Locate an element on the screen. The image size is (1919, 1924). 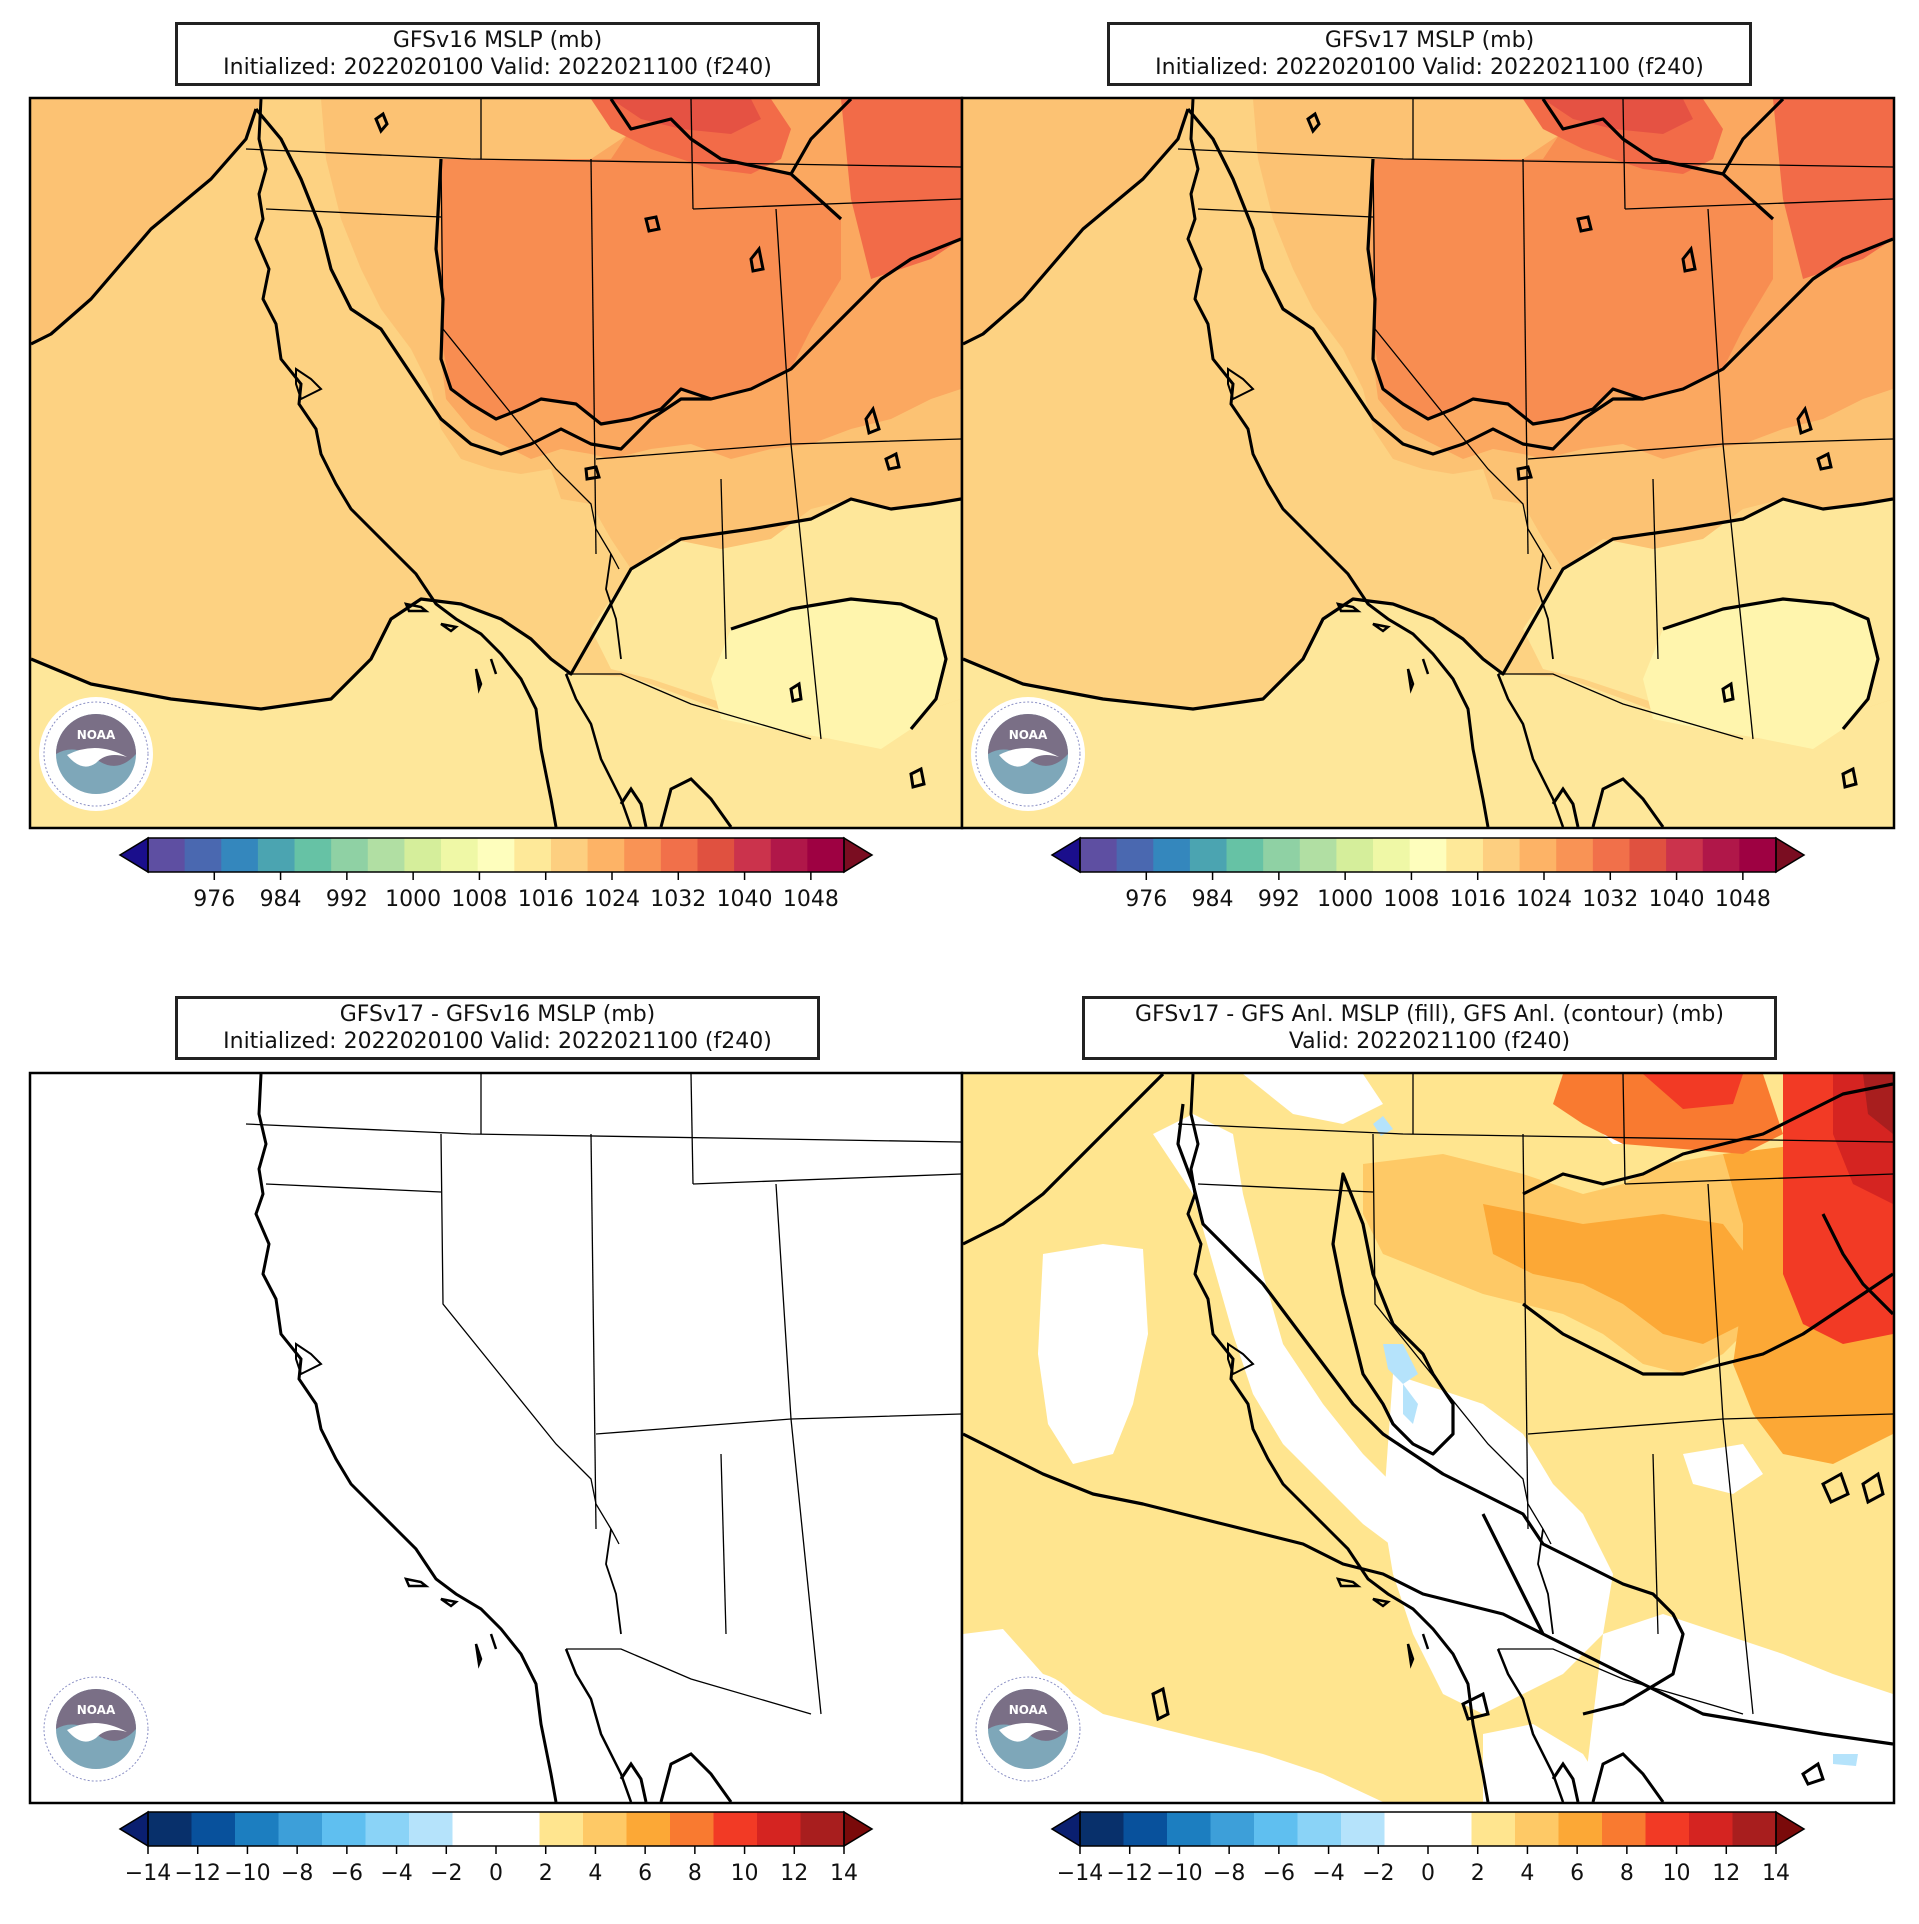
colorbar-tick-label: 976 is located at coordinates (1146, 899).